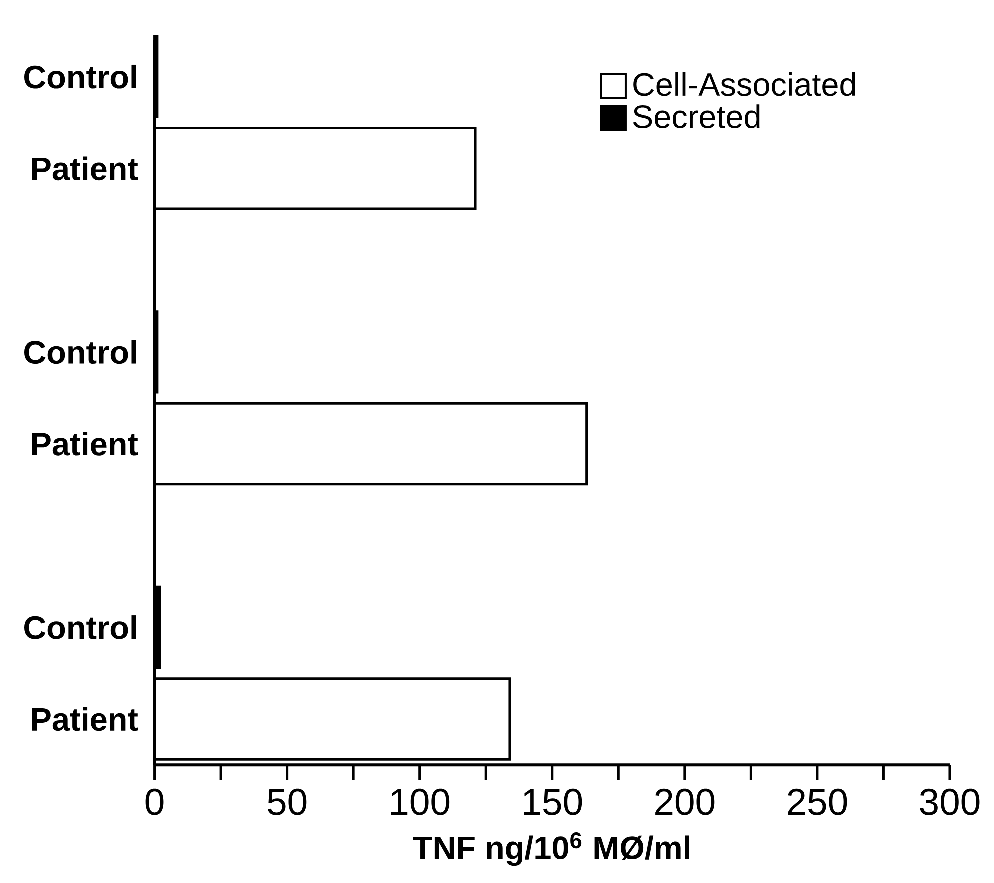 The height and width of the screenshot is (883, 994). What do you see at coordinates (696, 116) in the screenshot?
I see `legend-label: Secreted` at bounding box center [696, 116].